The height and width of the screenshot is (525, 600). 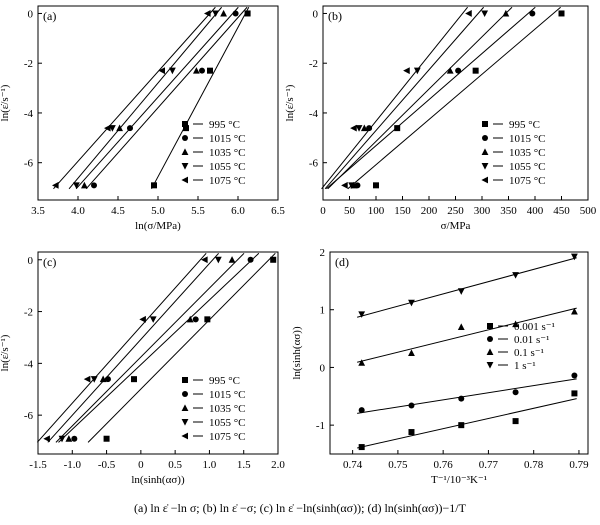 I want to click on x-tick-label: 0.74, so click(x=353, y=465).